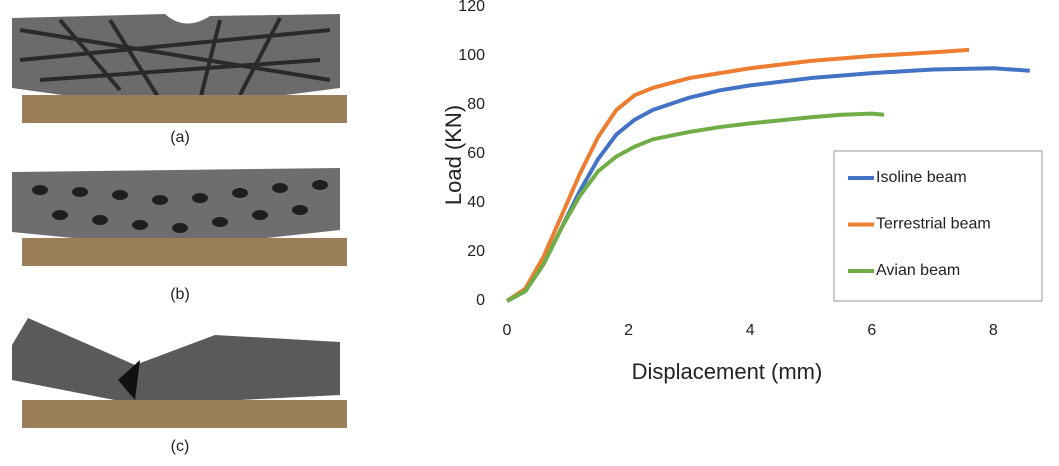 The width and height of the screenshot is (1059, 466). What do you see at coordinates (507, 330) in the screenshot?
I see `x-tick-label: 0` at bounding box center [507, 330].